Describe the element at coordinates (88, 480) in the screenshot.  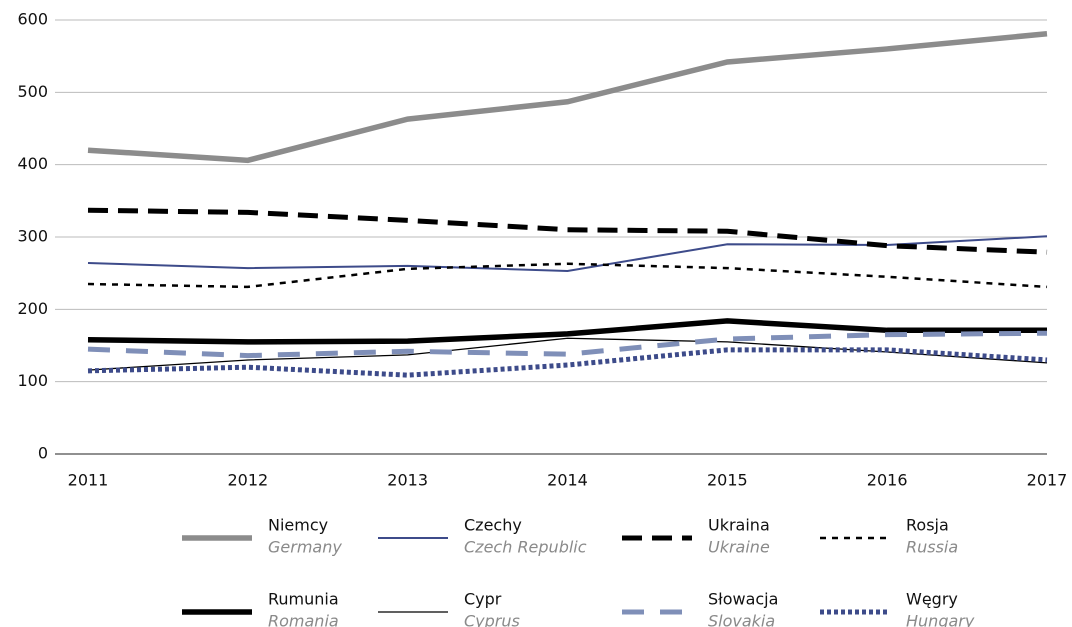
I see `x-tick-label: 2011` at that location.